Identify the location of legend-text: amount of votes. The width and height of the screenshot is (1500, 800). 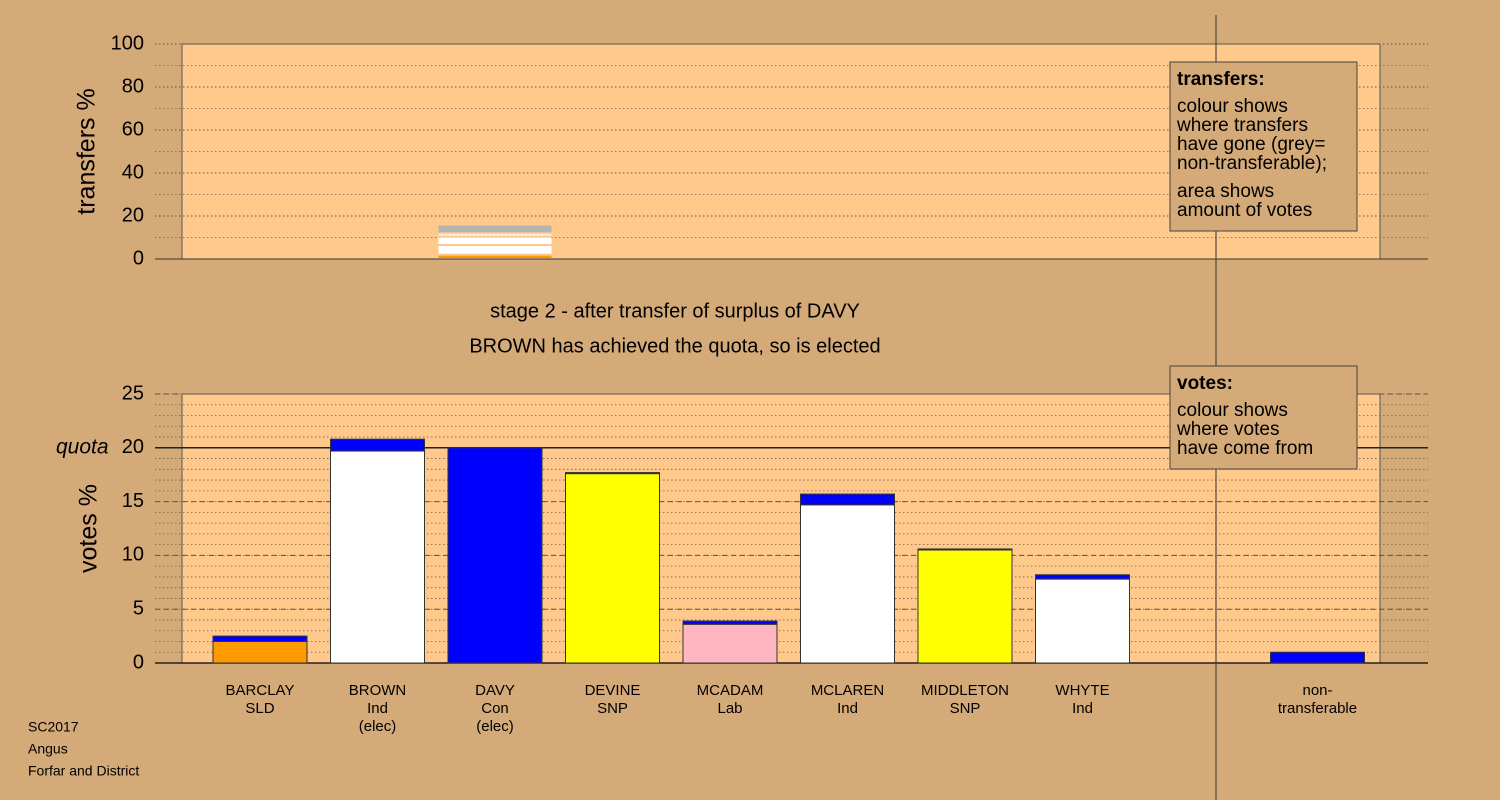
(1244, 210).